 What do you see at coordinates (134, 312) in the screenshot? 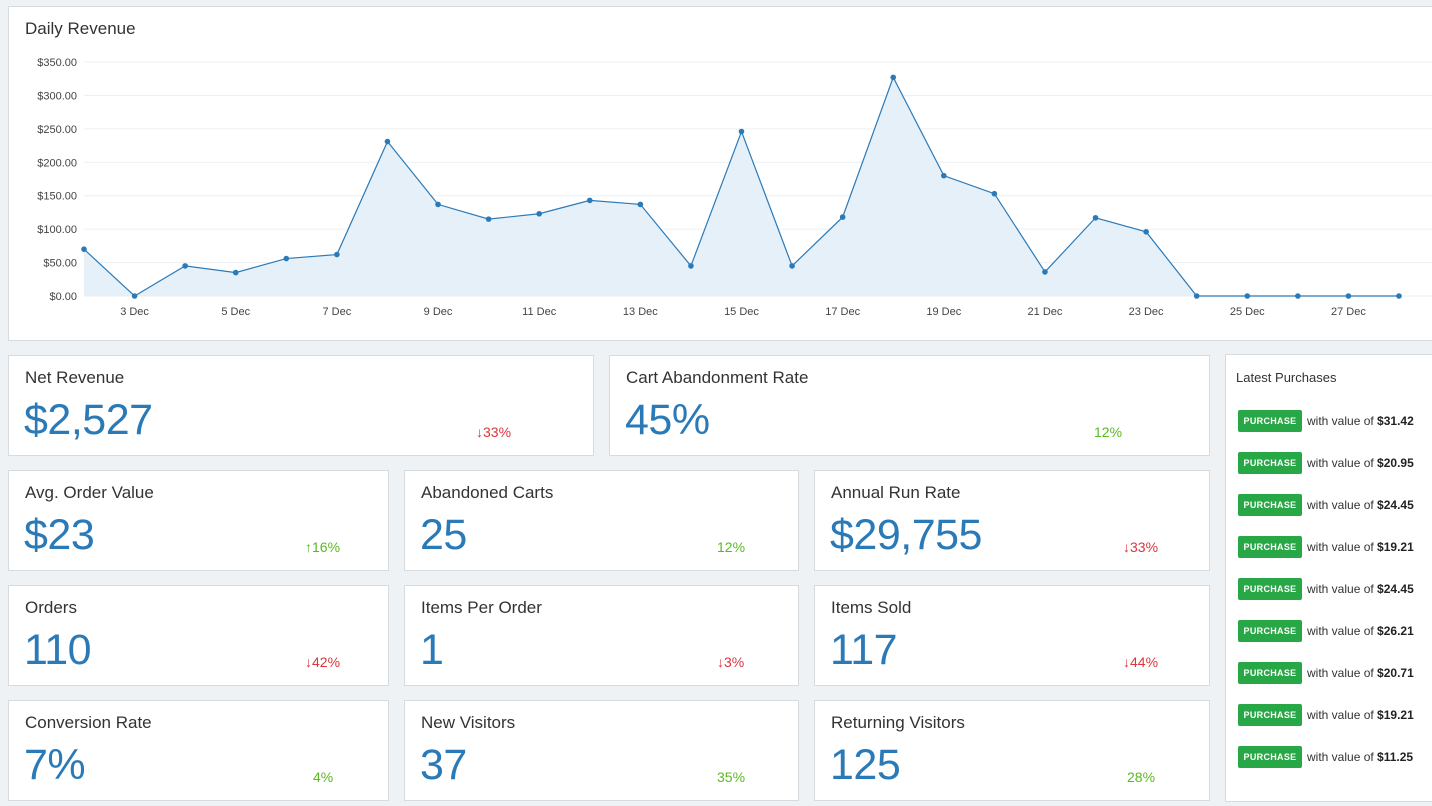
I see `x-tick-label: 3 Dec` at bounding box center [134, 312].